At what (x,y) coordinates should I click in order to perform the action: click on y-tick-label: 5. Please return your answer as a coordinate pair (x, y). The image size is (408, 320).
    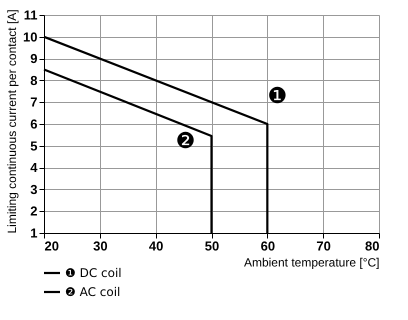
    Looking at the image, I should click on (34, 146).